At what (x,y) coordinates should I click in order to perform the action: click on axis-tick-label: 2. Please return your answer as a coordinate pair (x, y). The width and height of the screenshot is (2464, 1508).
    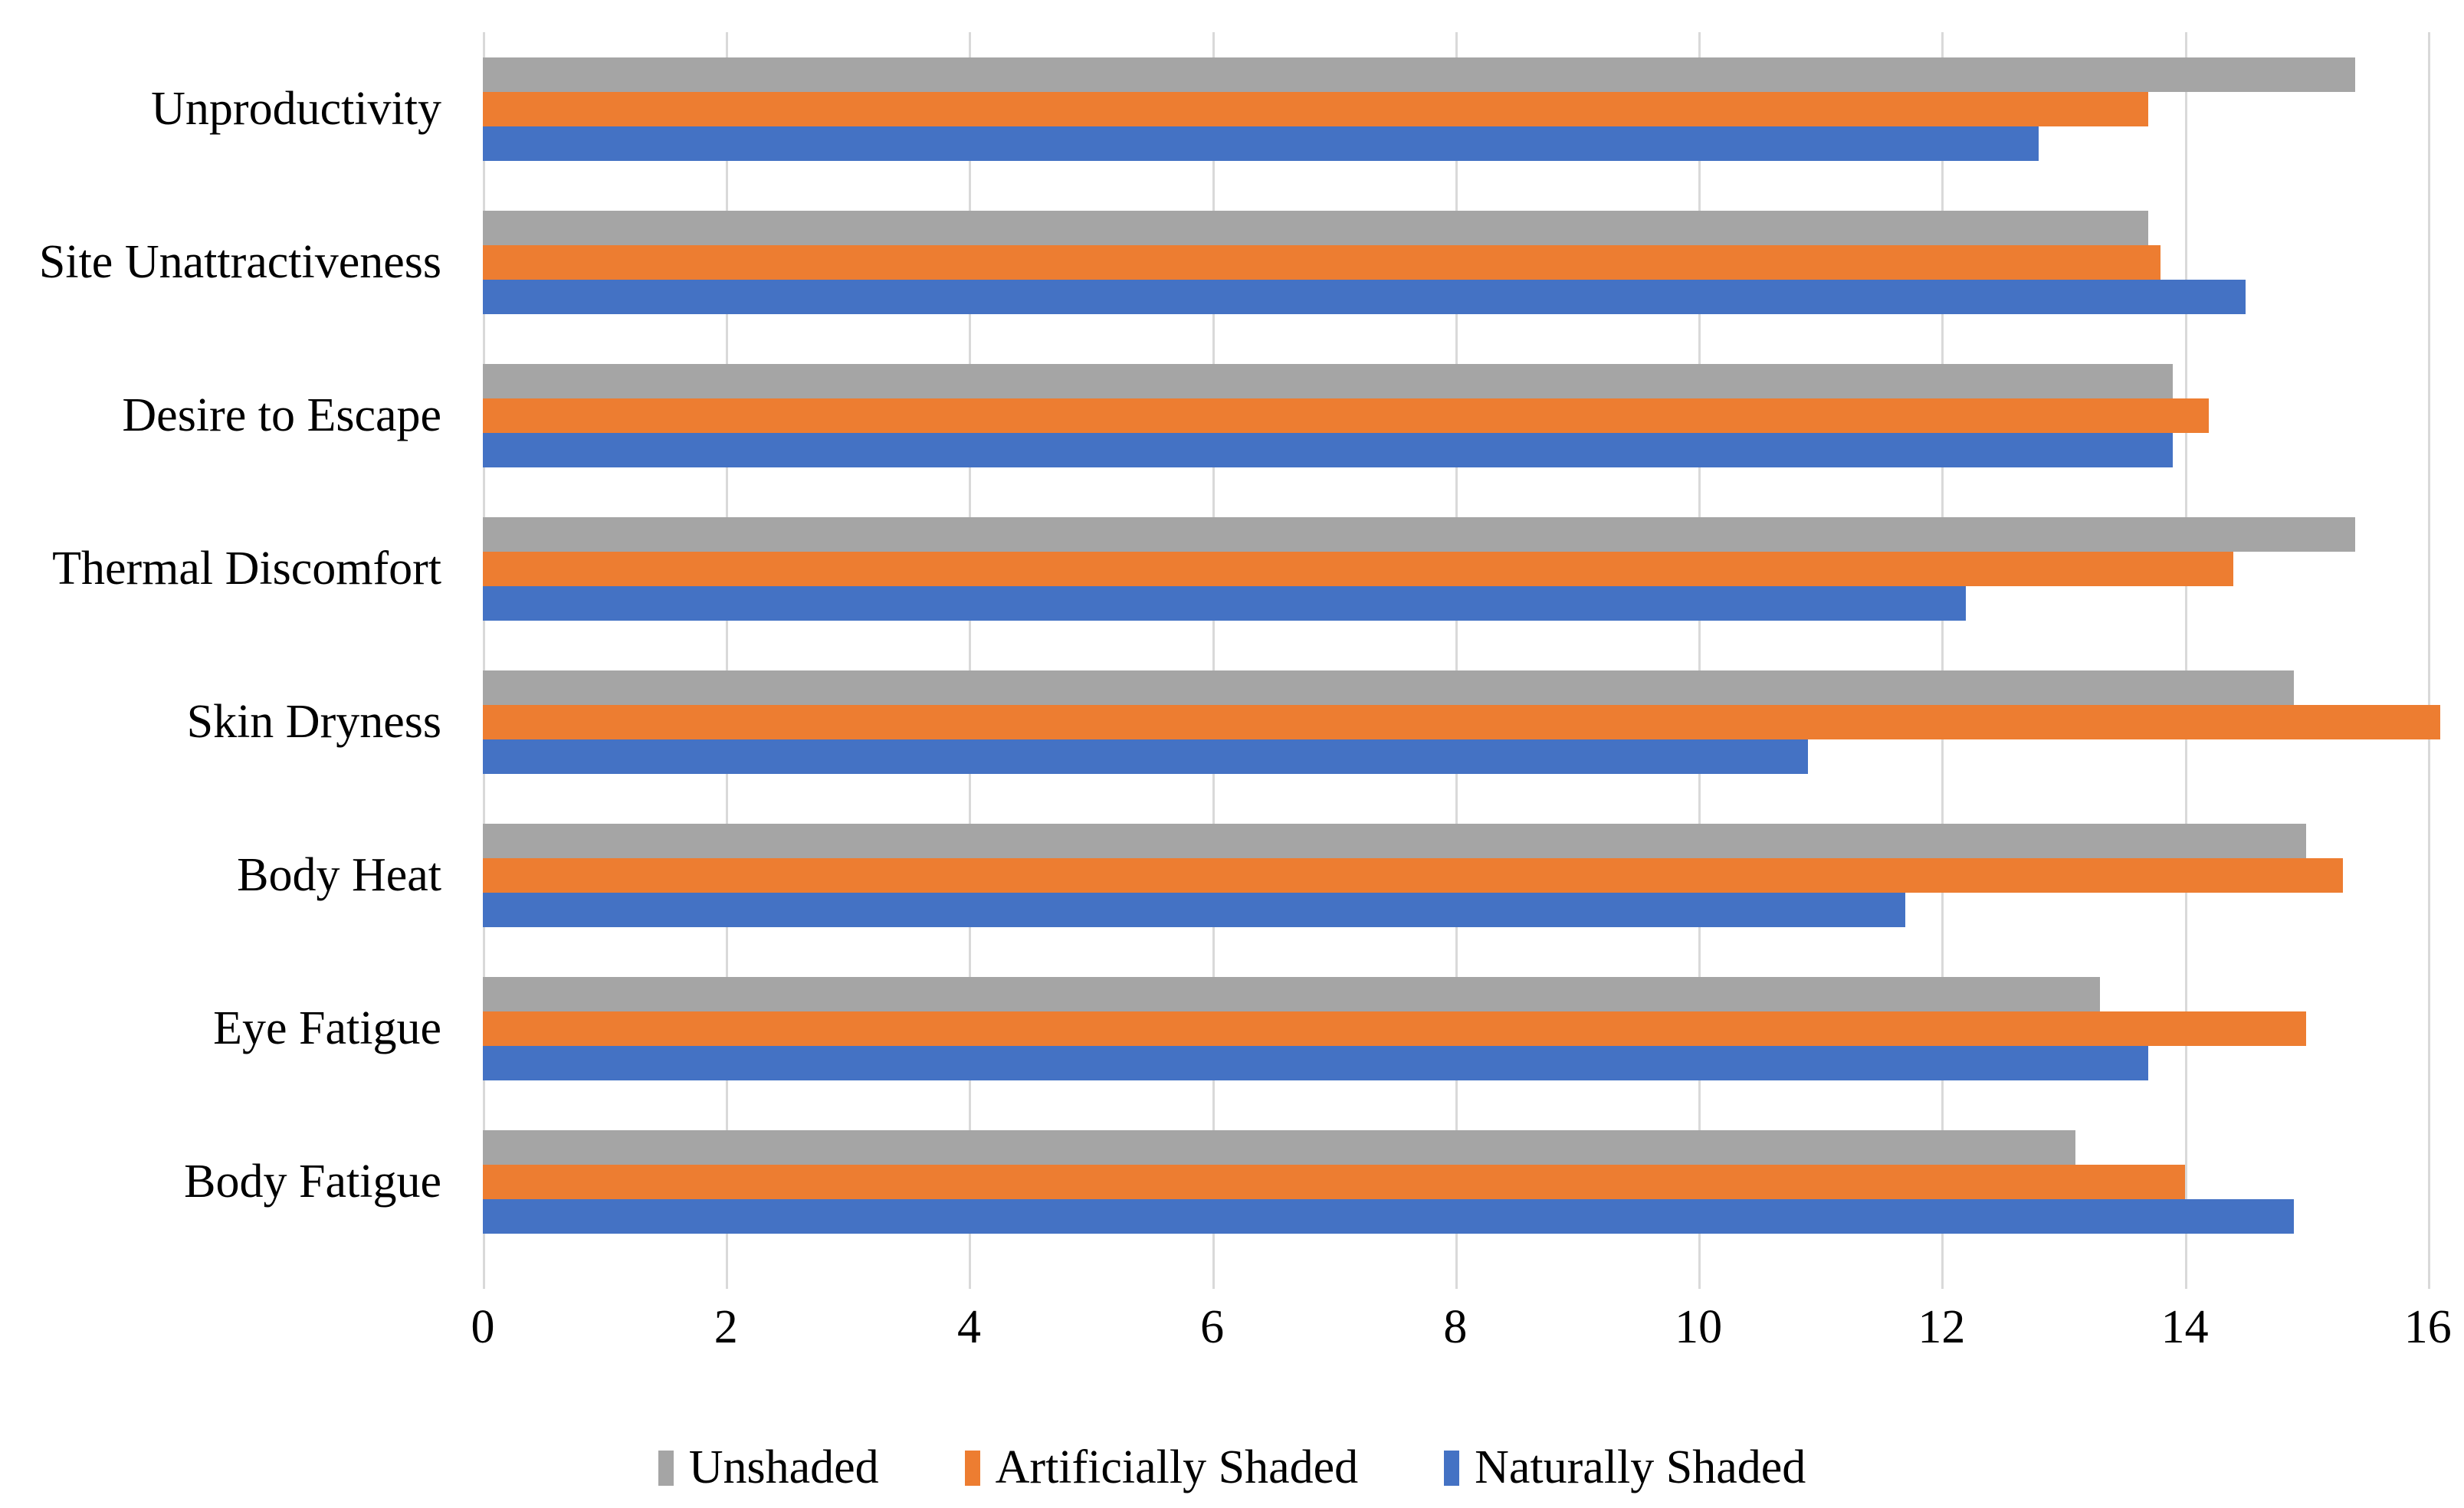
    Looking at the image, I should click on (726, 1327).